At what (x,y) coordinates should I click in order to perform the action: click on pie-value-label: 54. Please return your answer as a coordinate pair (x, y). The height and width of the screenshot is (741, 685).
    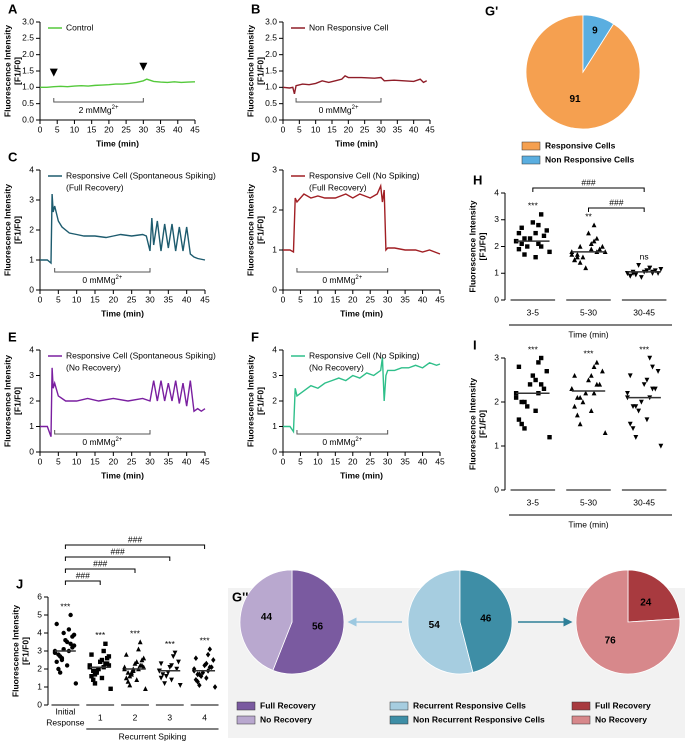
    Looking at the image, I should click on (435, 625).